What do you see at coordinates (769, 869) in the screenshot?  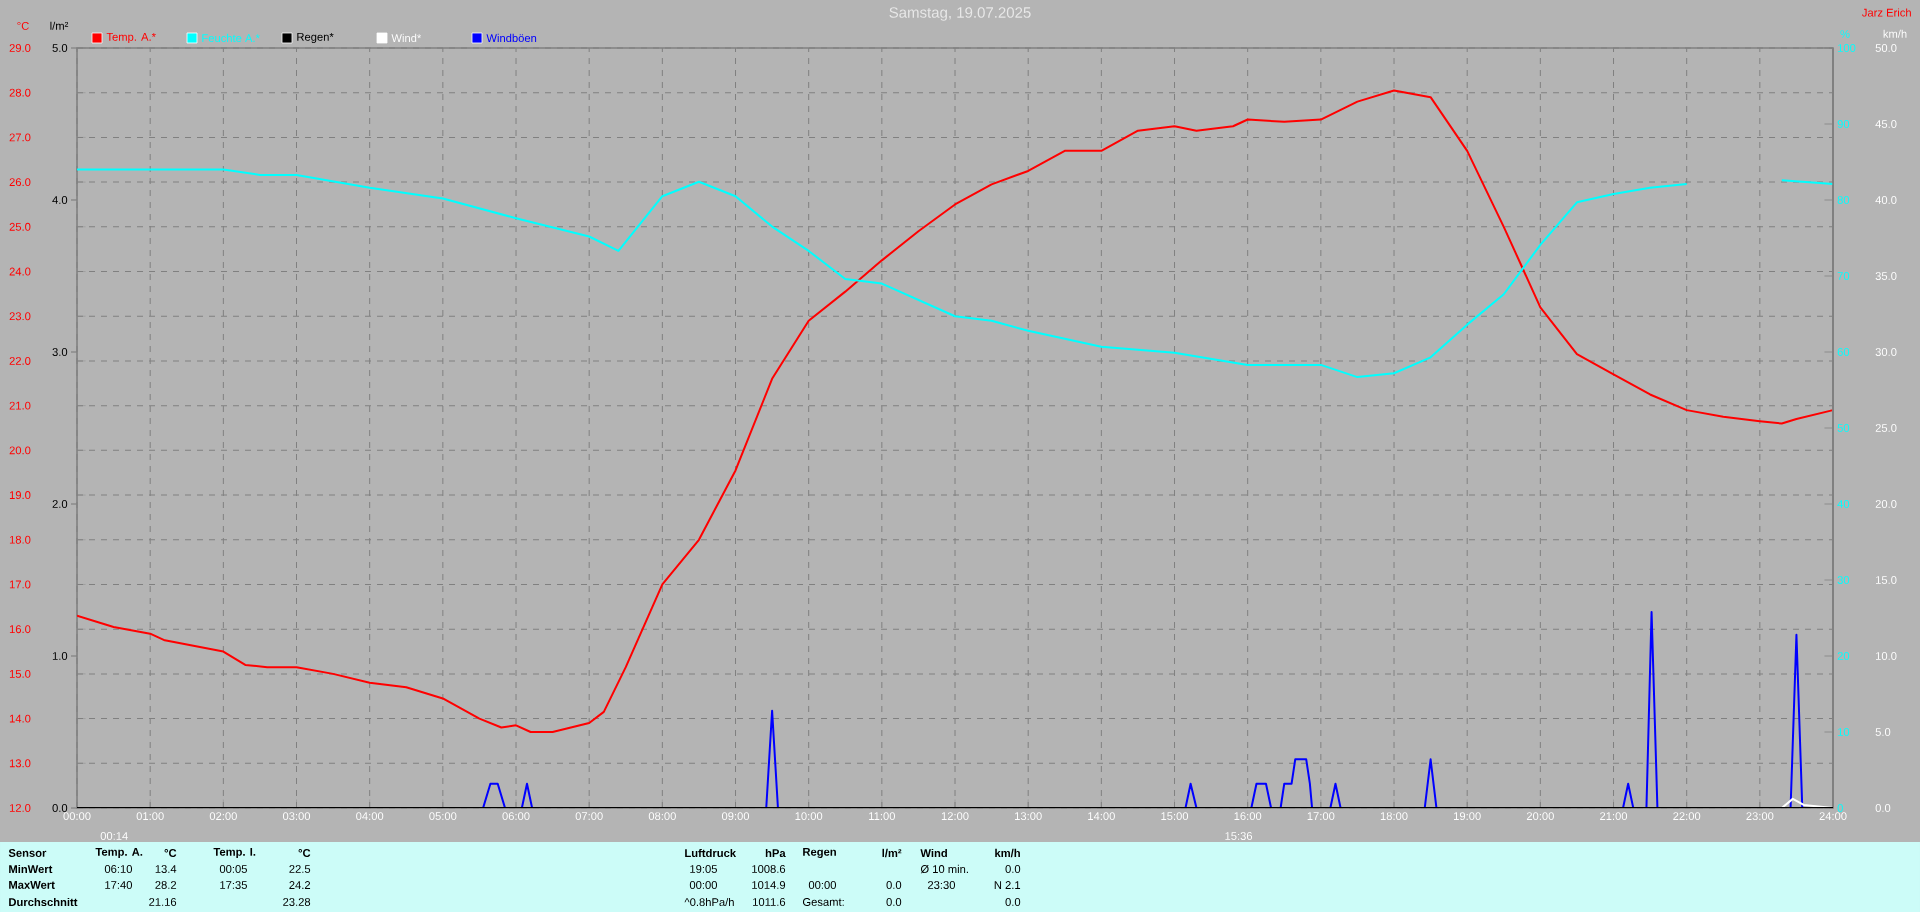 I see `text: 1008.6` at bounding box center [769, 869].